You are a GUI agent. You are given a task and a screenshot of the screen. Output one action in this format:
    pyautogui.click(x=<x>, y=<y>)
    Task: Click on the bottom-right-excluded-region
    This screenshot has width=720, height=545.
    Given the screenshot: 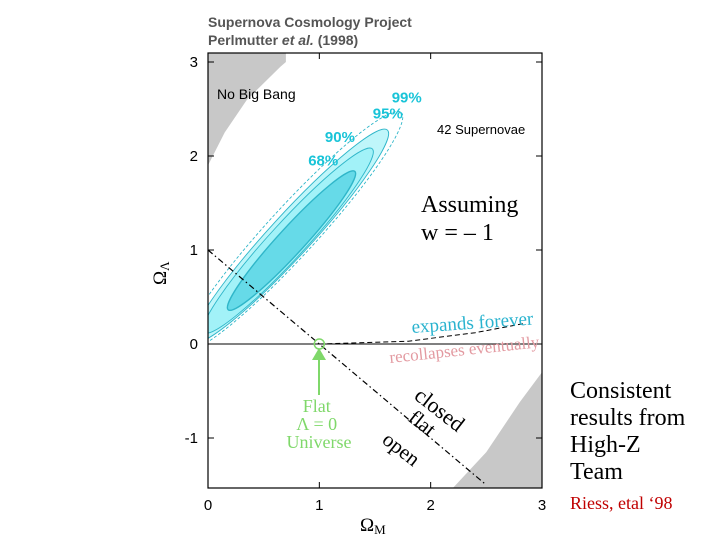 What is the action you would take?
    pyautogui.click(x=497, y=430)
    